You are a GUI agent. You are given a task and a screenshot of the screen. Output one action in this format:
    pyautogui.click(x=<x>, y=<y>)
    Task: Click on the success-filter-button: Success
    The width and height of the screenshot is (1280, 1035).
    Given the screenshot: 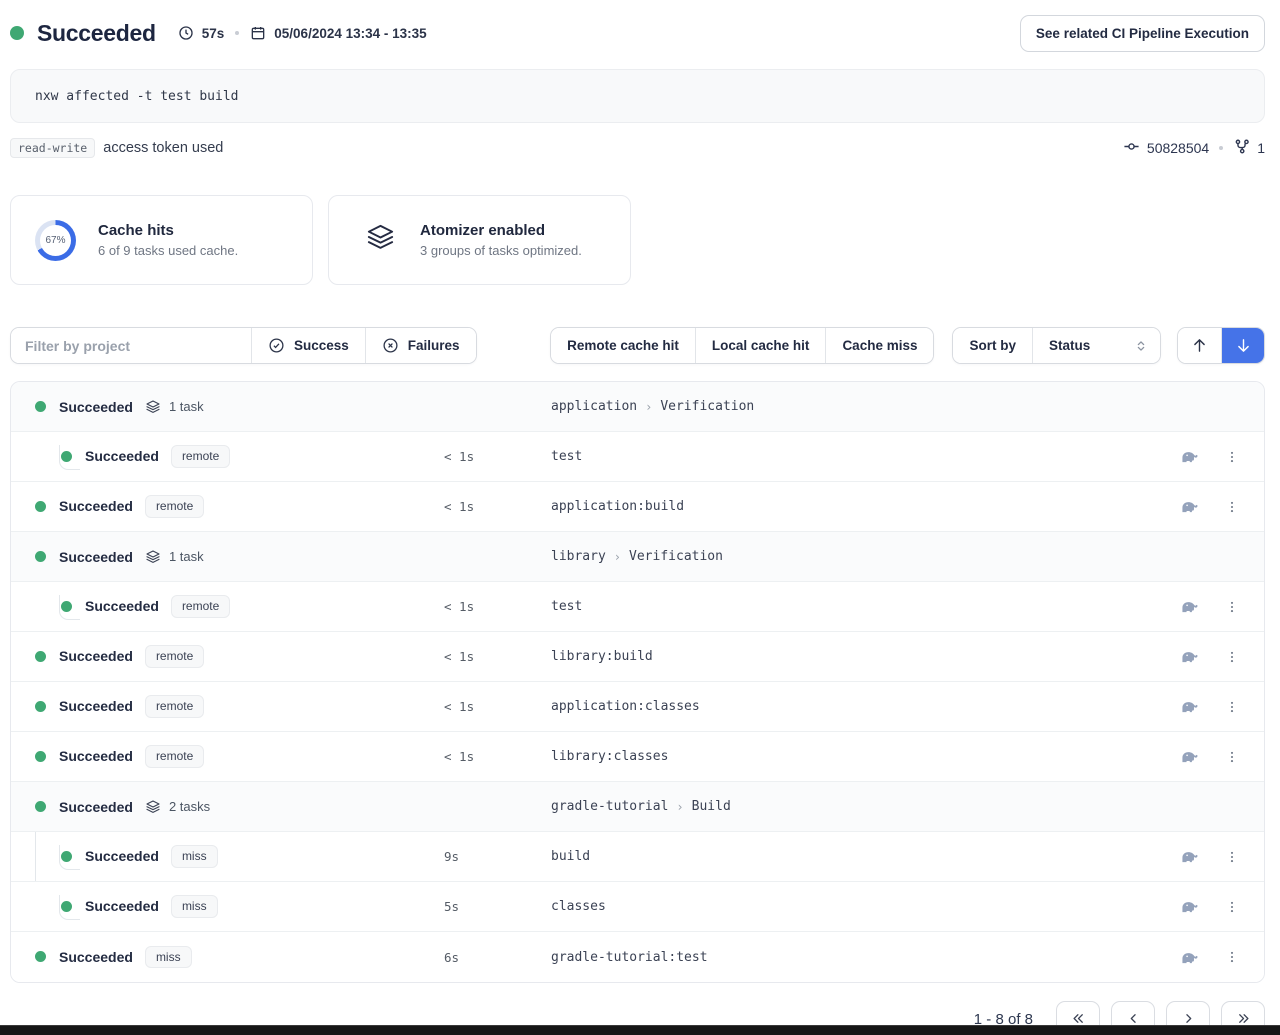 What is the action you would take?
    pyautogui.click(x=308, y=345)
    